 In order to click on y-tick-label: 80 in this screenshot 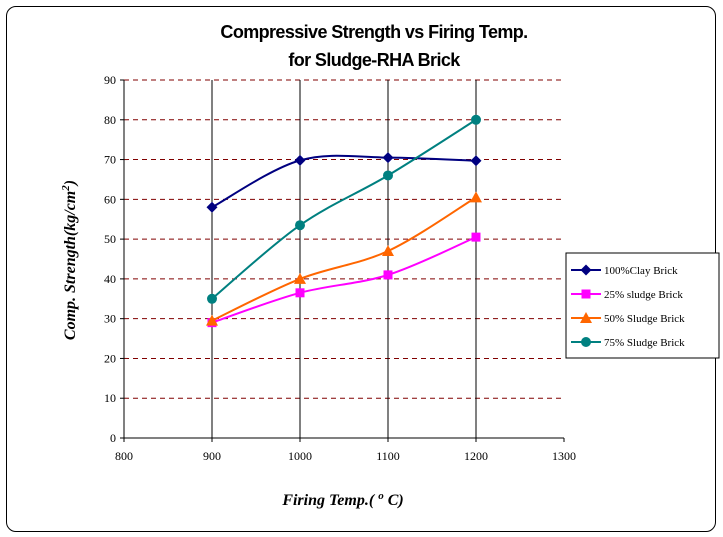, I will do `click(110, 120)`.